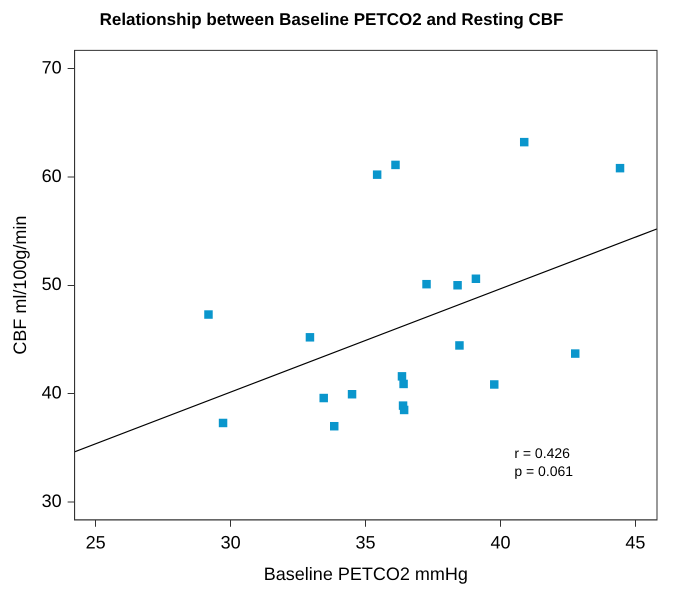 This screenshot has width=677, height=596. I want to click on y-tick-label: 50, so click(52, 284).